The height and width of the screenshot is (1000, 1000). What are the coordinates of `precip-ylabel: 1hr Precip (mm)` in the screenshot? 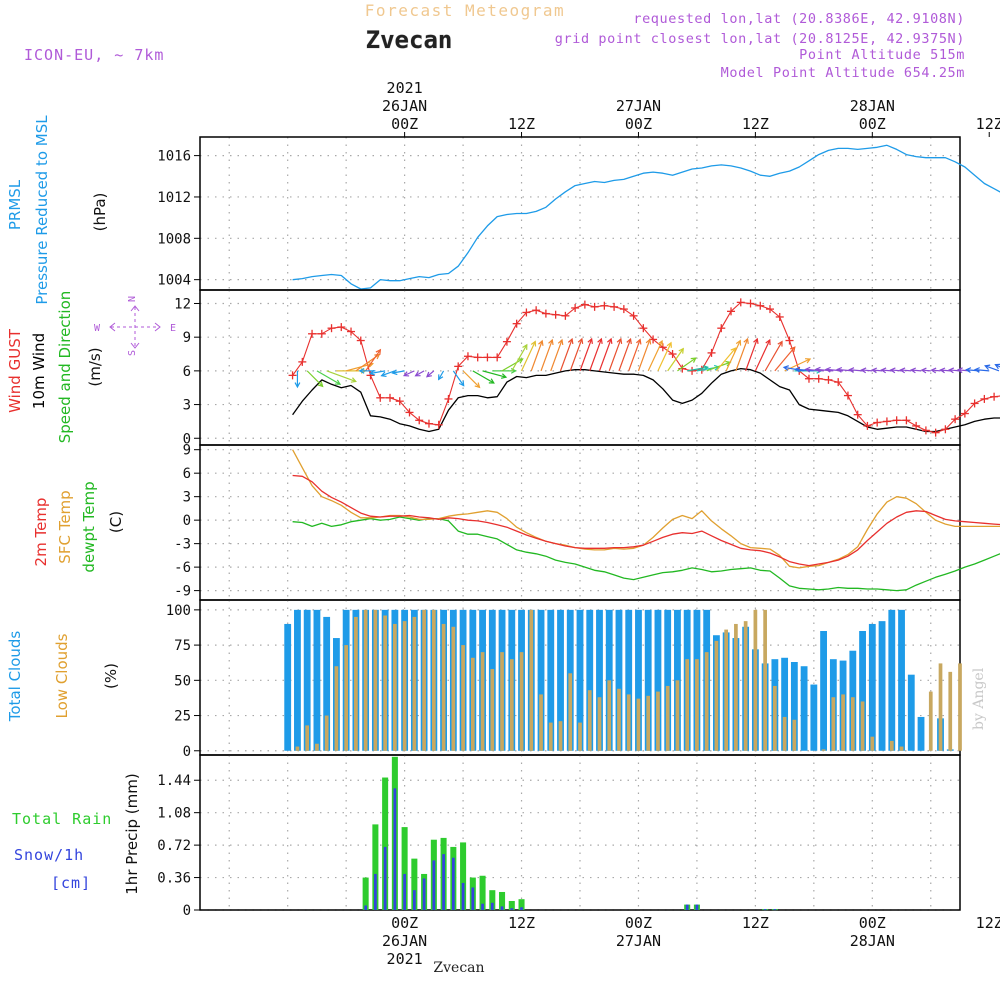 It's located at (132, 833).